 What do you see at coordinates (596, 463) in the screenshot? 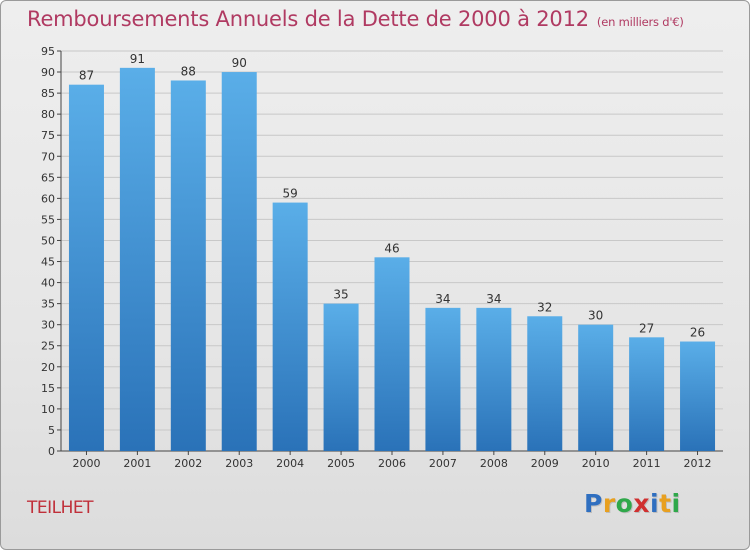
I see `x-tick-label: 2010` at bounding box center [596, 463].